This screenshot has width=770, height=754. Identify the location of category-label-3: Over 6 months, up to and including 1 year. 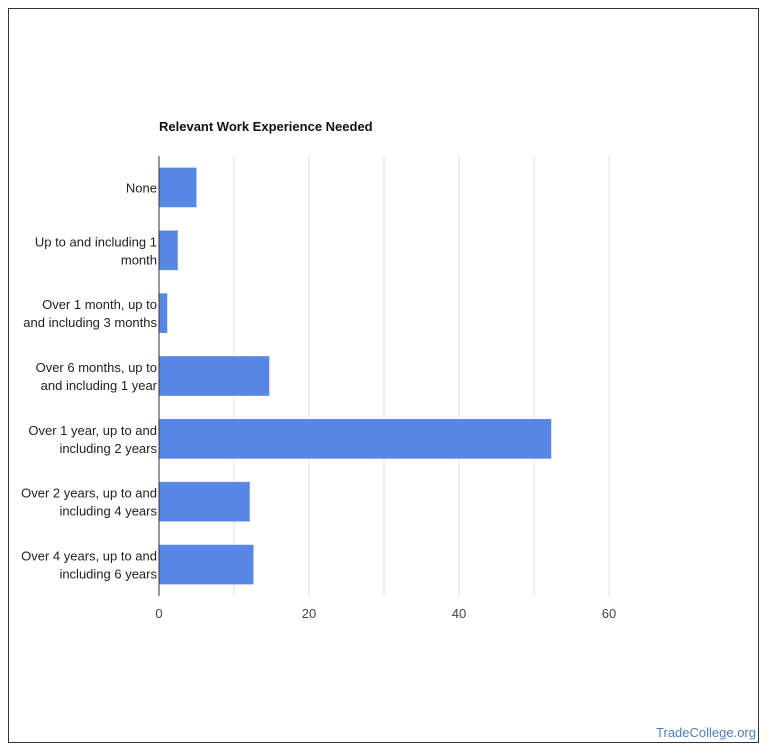
(97, 376).